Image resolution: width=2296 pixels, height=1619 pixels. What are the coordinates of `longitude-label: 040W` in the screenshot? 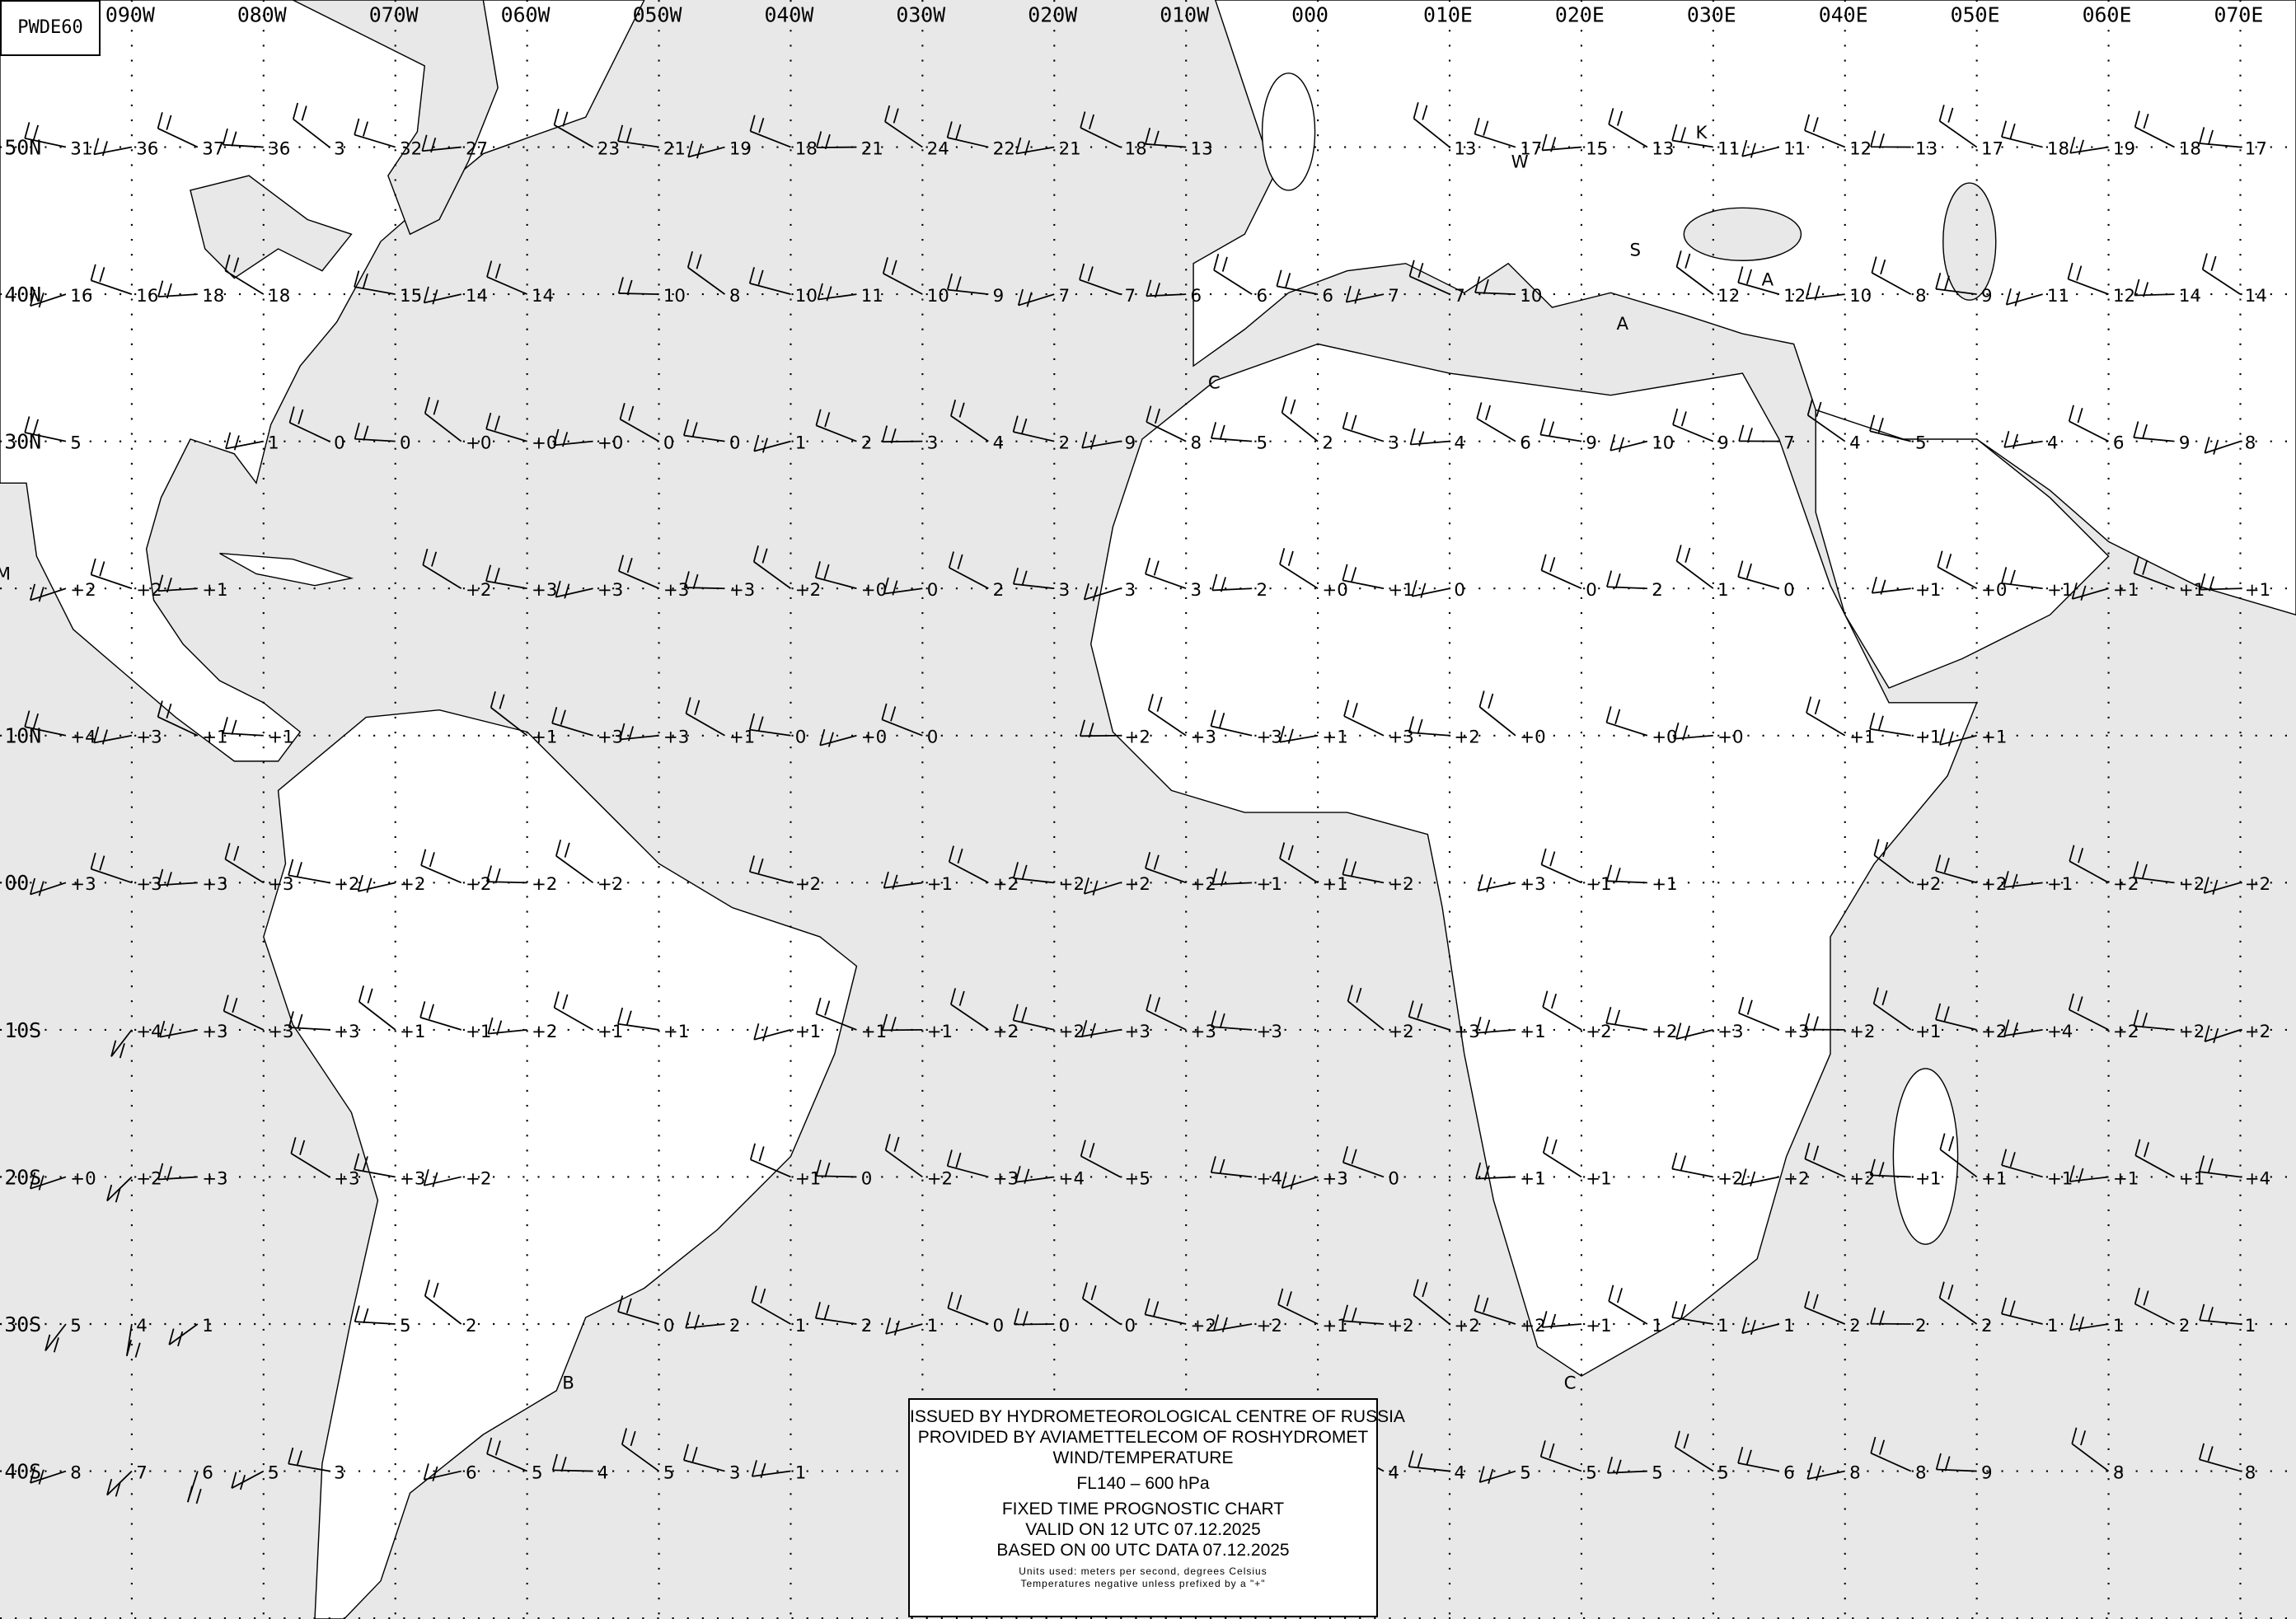 It's located at (788, 15).